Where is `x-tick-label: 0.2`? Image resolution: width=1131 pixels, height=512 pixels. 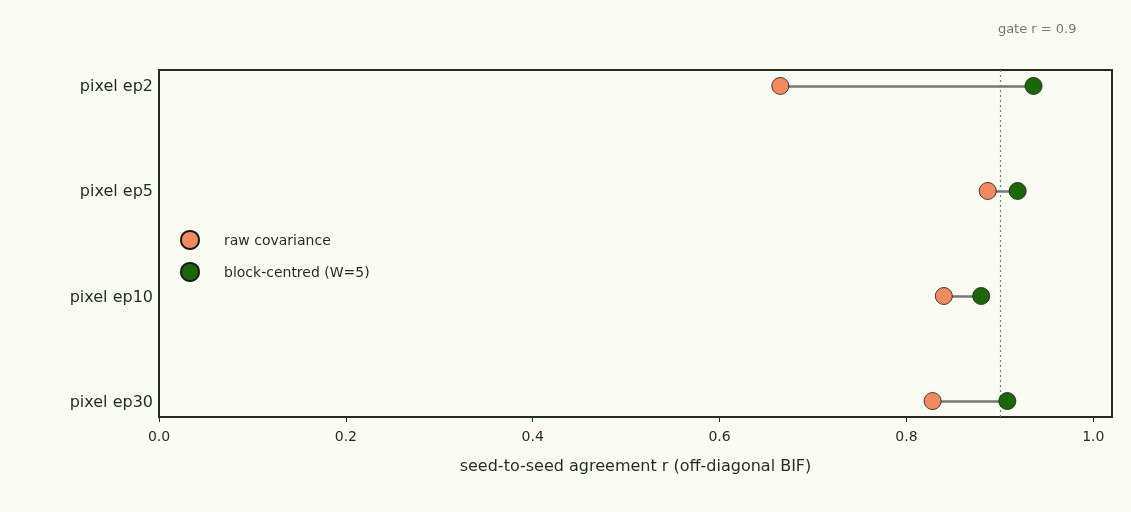
x-tick-label: 0.2 is located at coordinates (345, 436).